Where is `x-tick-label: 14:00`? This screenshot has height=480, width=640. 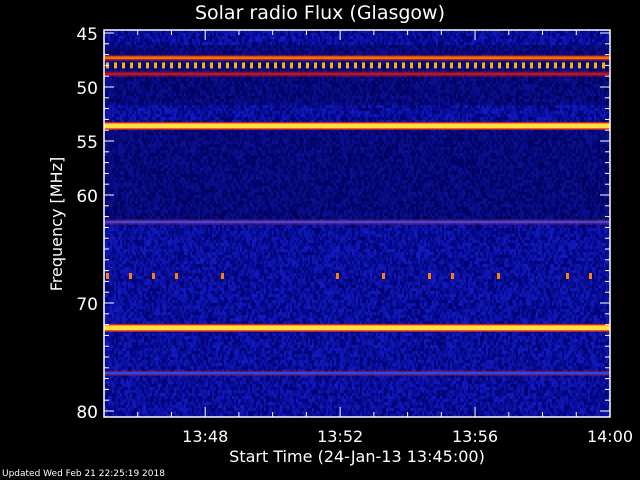 x-tick-label: 14:00 is located at coordinates (610, 436).